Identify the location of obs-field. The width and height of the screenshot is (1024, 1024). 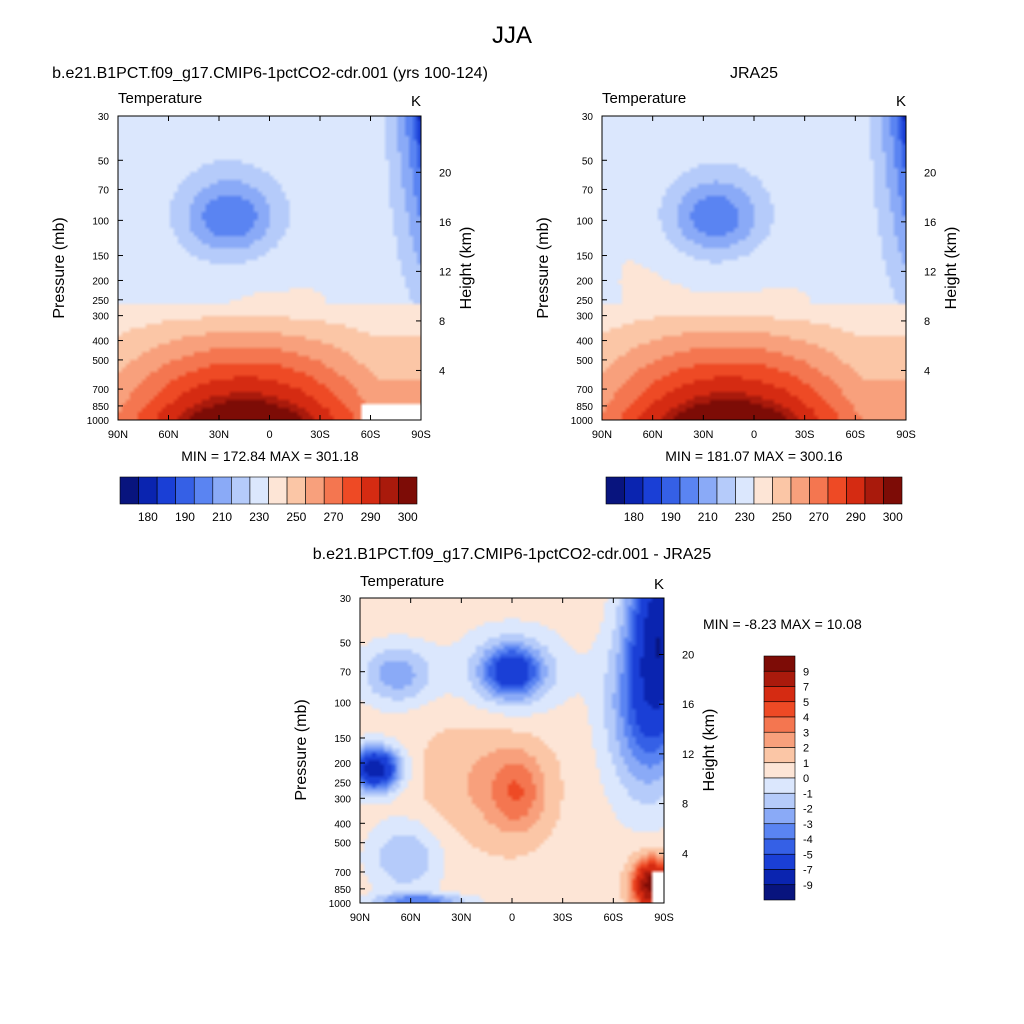
(754, 268).